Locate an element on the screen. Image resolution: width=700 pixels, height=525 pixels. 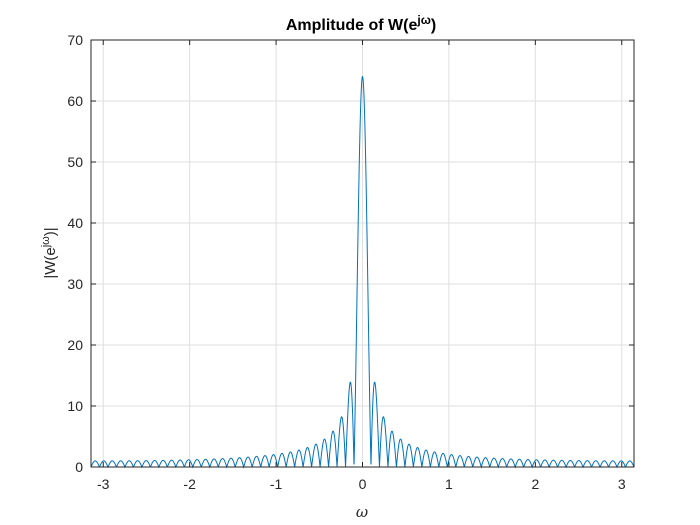
x-tick-label: -2 is located at coordinates (189, 484).